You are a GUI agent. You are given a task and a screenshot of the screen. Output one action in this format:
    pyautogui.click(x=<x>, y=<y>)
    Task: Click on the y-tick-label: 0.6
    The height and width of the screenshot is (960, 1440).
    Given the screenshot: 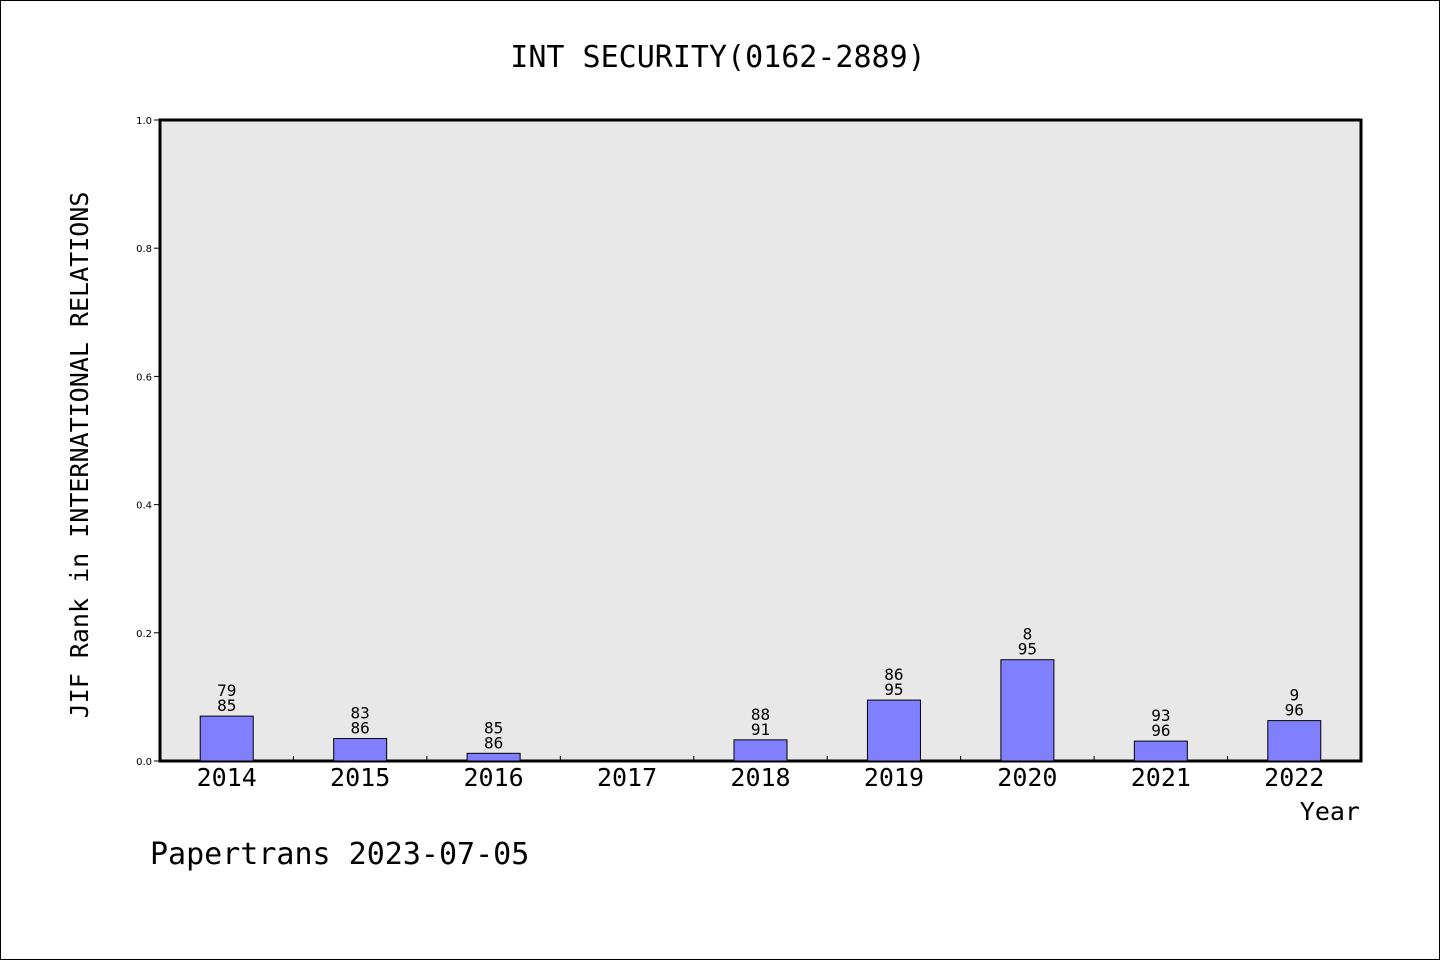 What is the action you would take?
    pyautogui.click(x=144, y=377)
    